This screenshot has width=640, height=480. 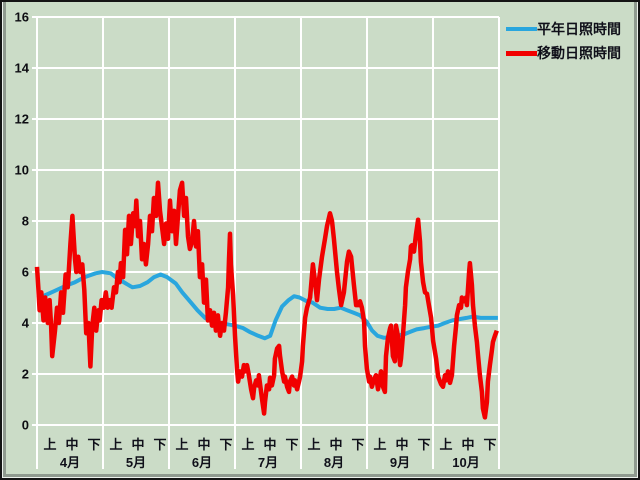 I want to click on x-axis-month-label: 9月, so click(x=400, y=462).